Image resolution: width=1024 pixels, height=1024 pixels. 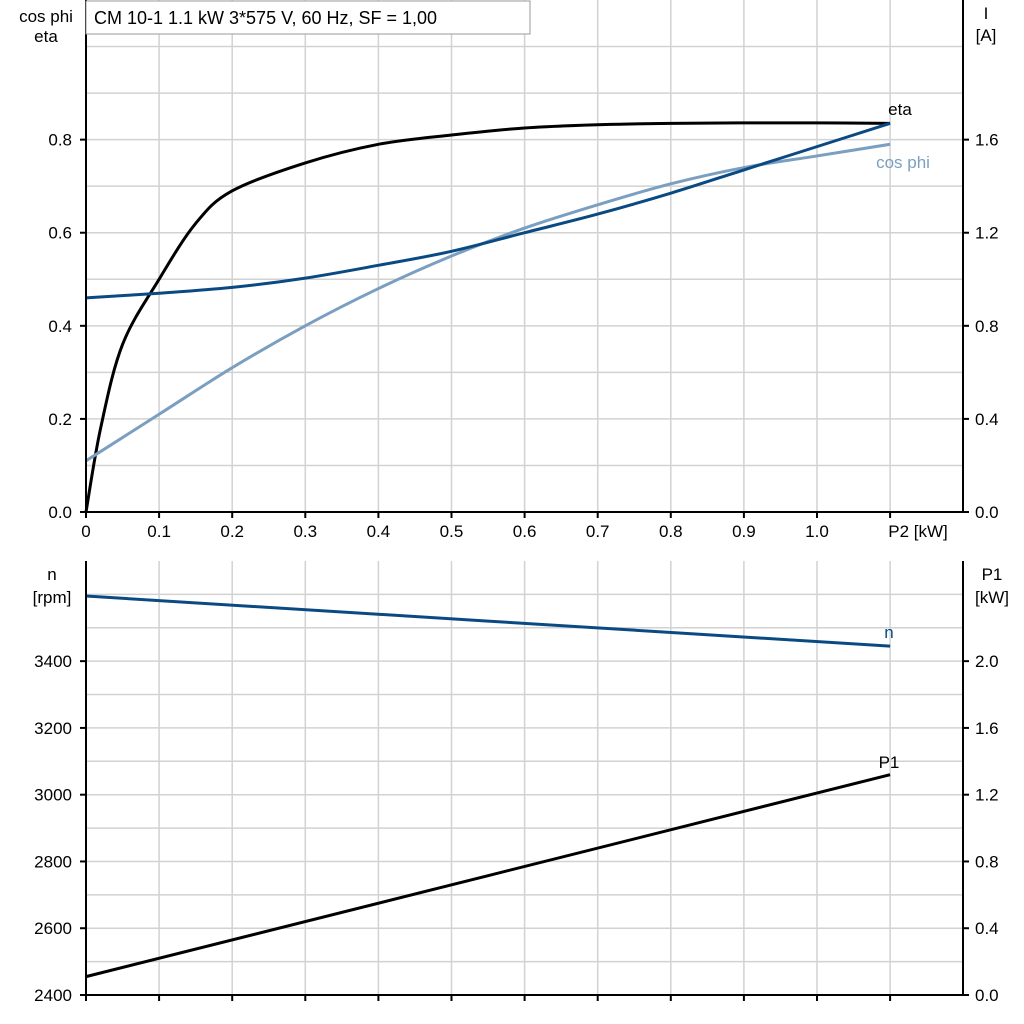 What do you see at coordinates (903, 162) in the screenshot?
I see `series-label-cos-phi: cos phi` at bounding box center [903, 162].